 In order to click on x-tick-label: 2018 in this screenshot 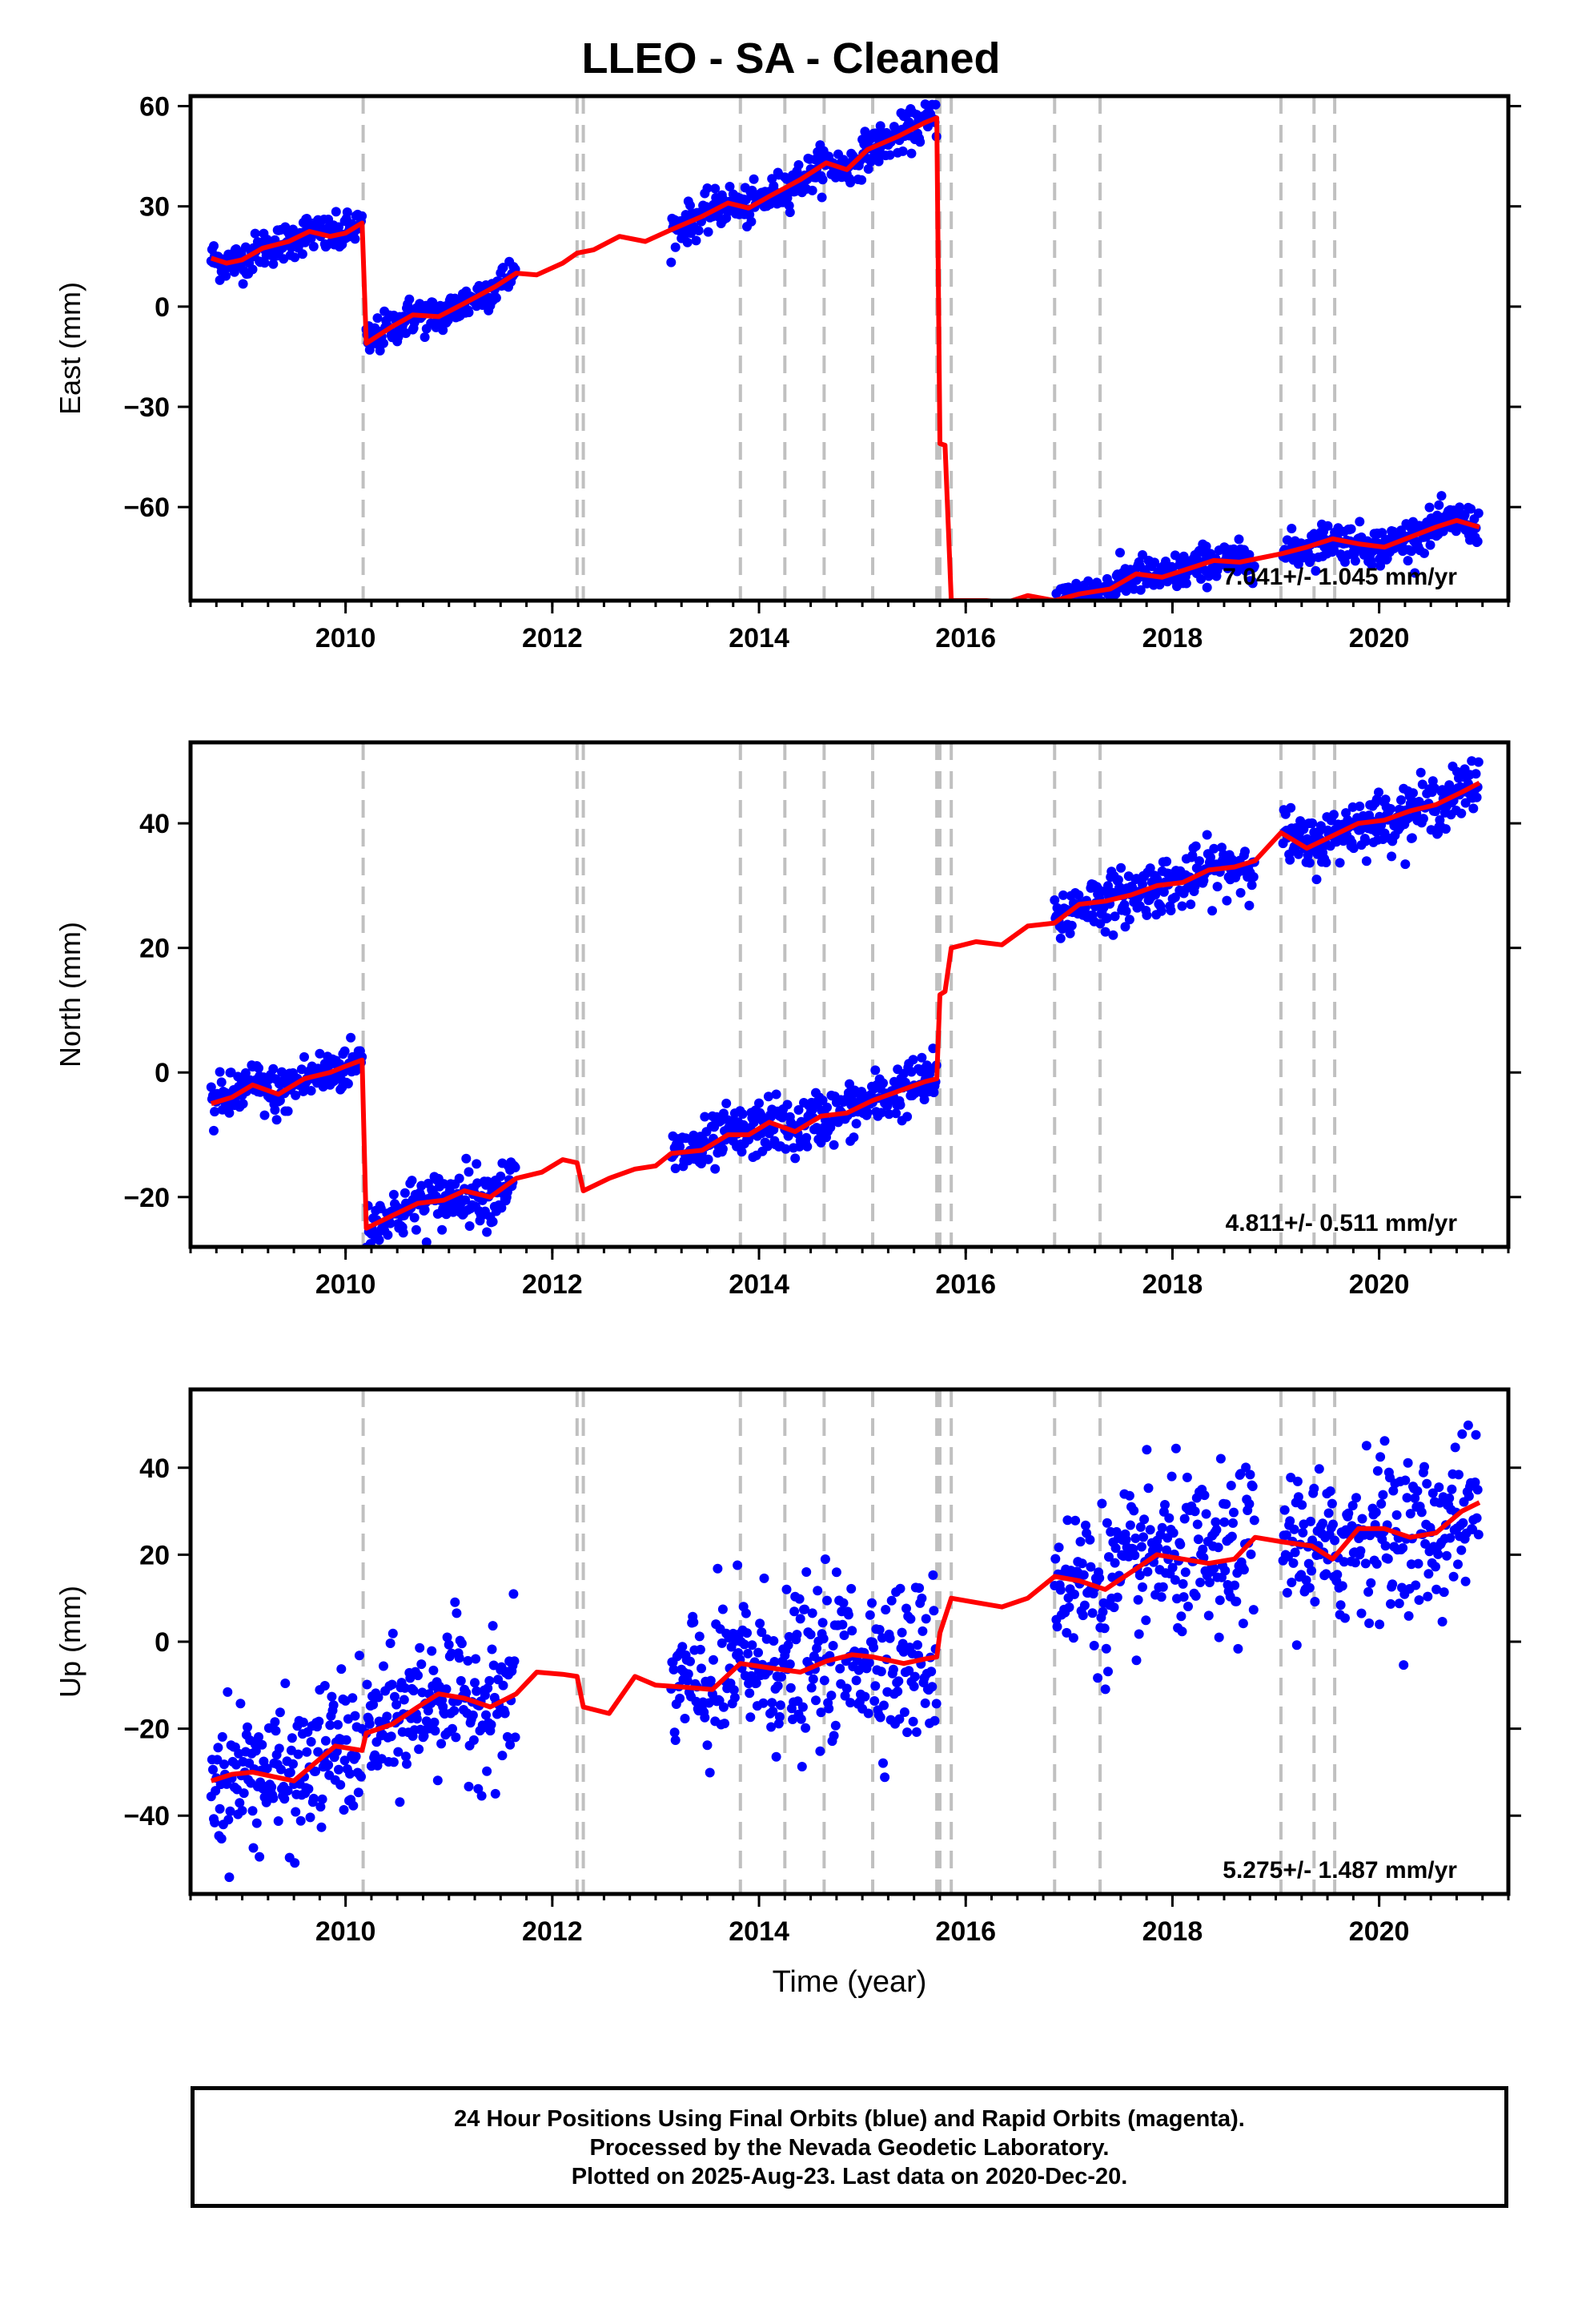, I will do `click(1172, 1931)`.